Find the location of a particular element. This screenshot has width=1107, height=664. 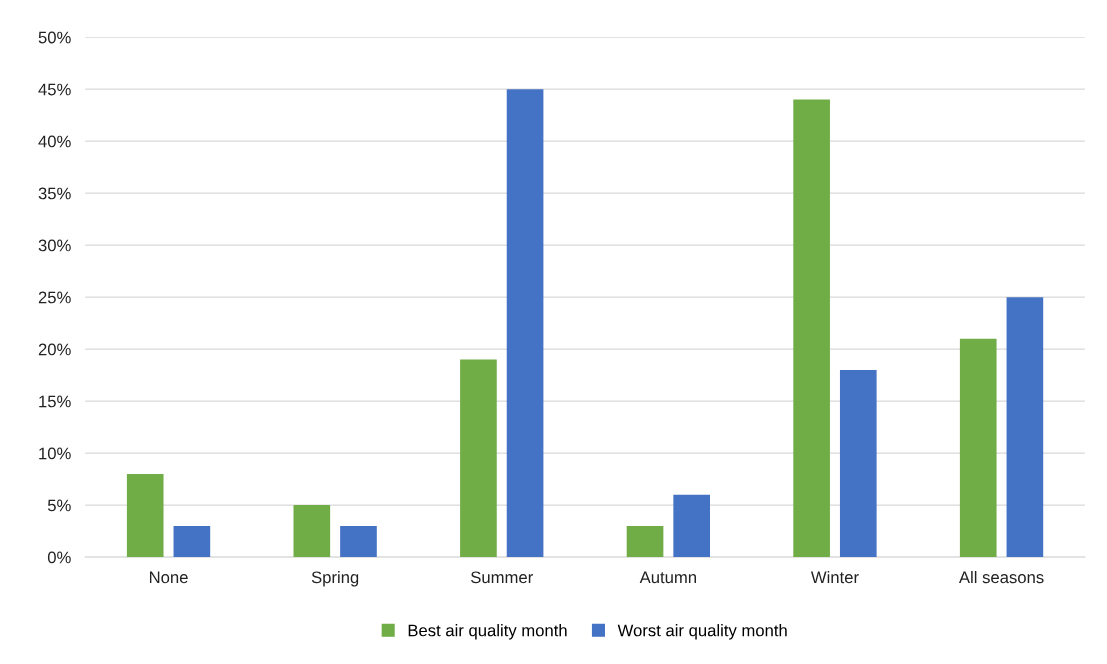

y-tick-label: 10% is located at coordinates (55, 453).